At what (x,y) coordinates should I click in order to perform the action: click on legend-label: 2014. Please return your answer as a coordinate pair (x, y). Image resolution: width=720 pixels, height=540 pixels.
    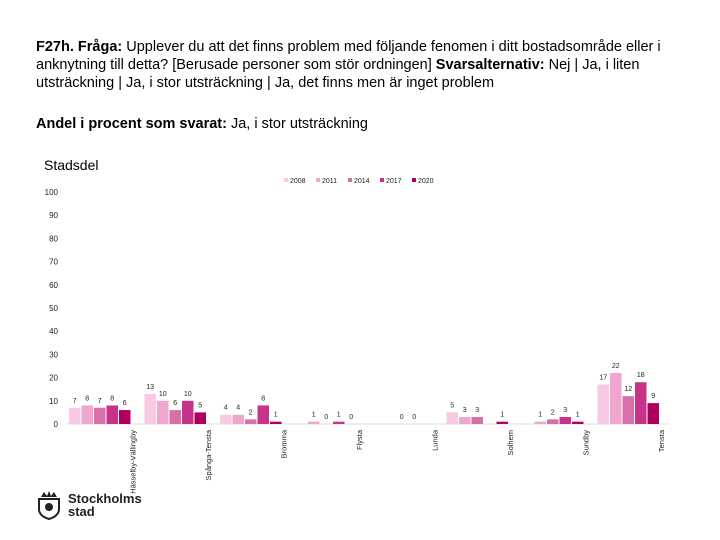
    Looking at the image, I should click on (362, 181).